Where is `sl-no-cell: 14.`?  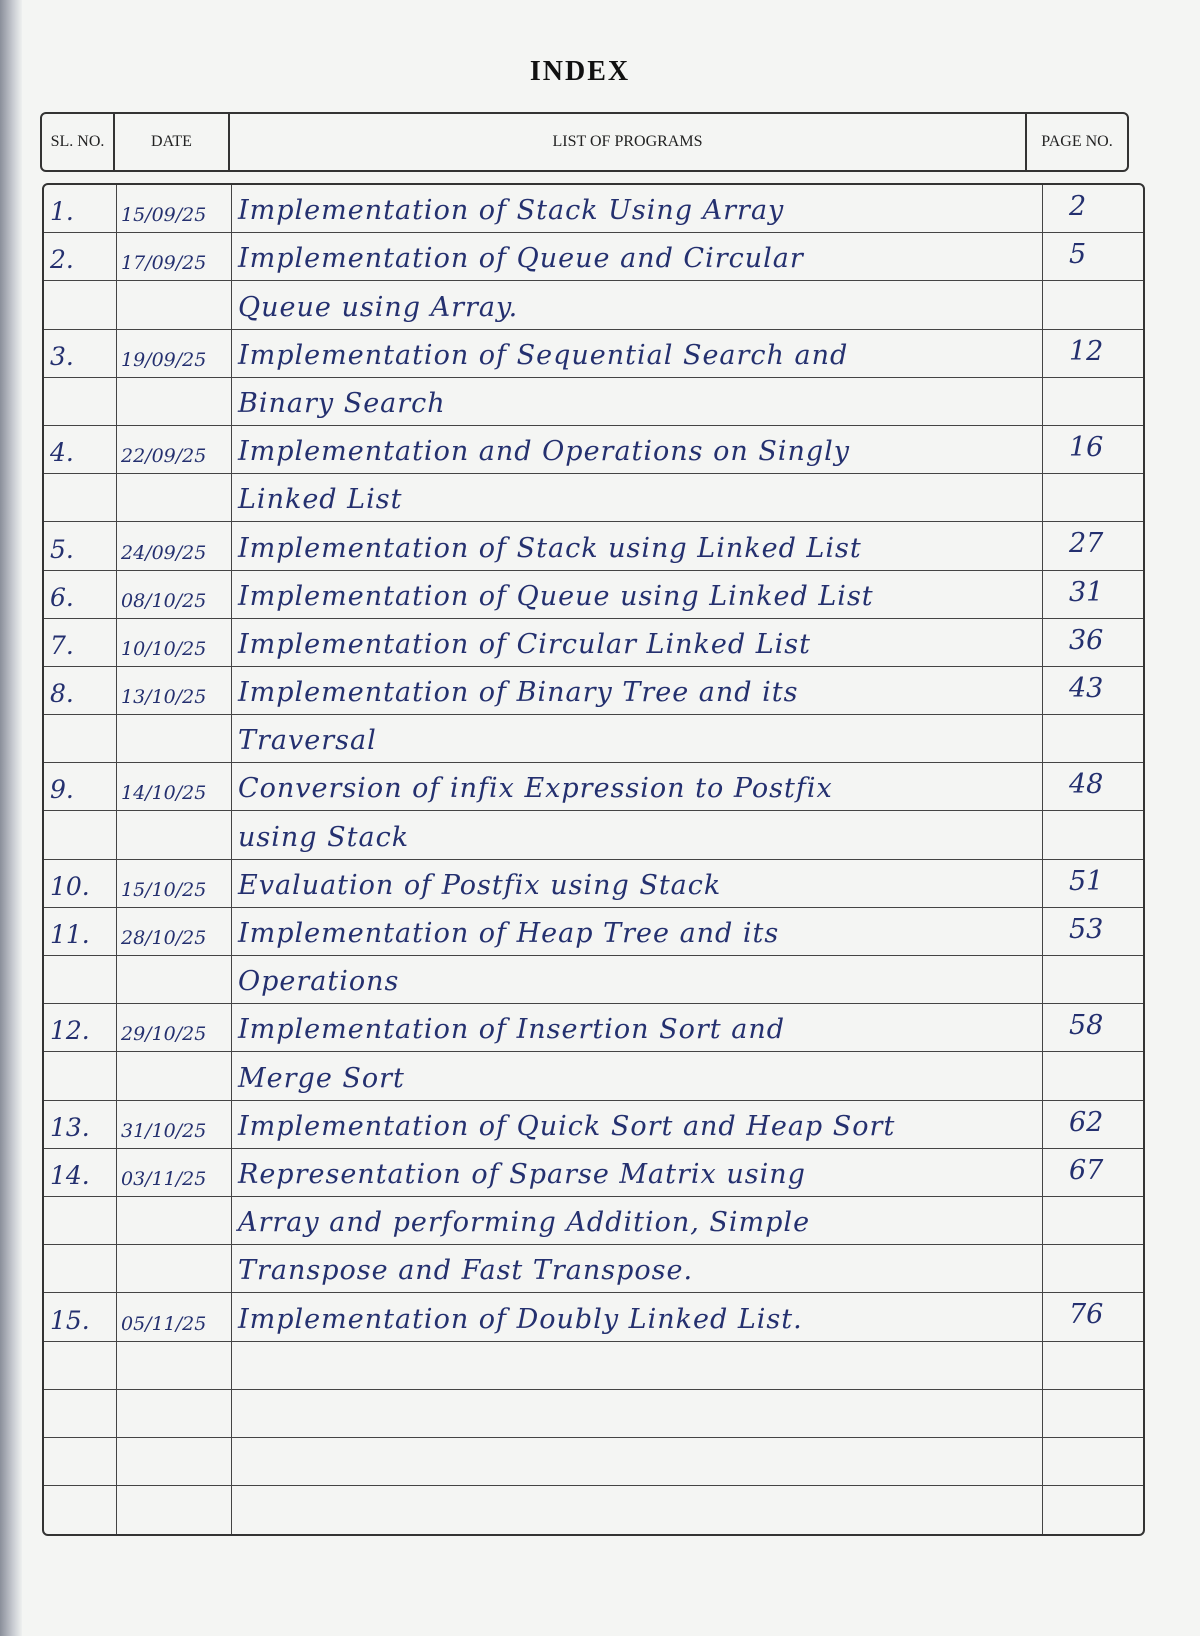 sl-no-cell: 14. is located at coordinates (80, 1172).